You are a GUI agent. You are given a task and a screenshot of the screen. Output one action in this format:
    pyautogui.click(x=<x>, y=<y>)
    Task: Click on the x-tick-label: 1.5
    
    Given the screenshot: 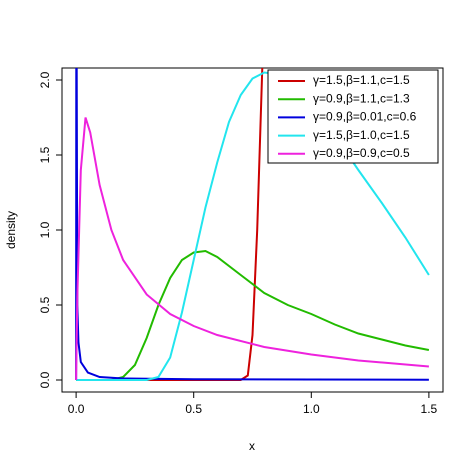 What is the action you would take?
    pyautogui.click(x=429, y=409)
    